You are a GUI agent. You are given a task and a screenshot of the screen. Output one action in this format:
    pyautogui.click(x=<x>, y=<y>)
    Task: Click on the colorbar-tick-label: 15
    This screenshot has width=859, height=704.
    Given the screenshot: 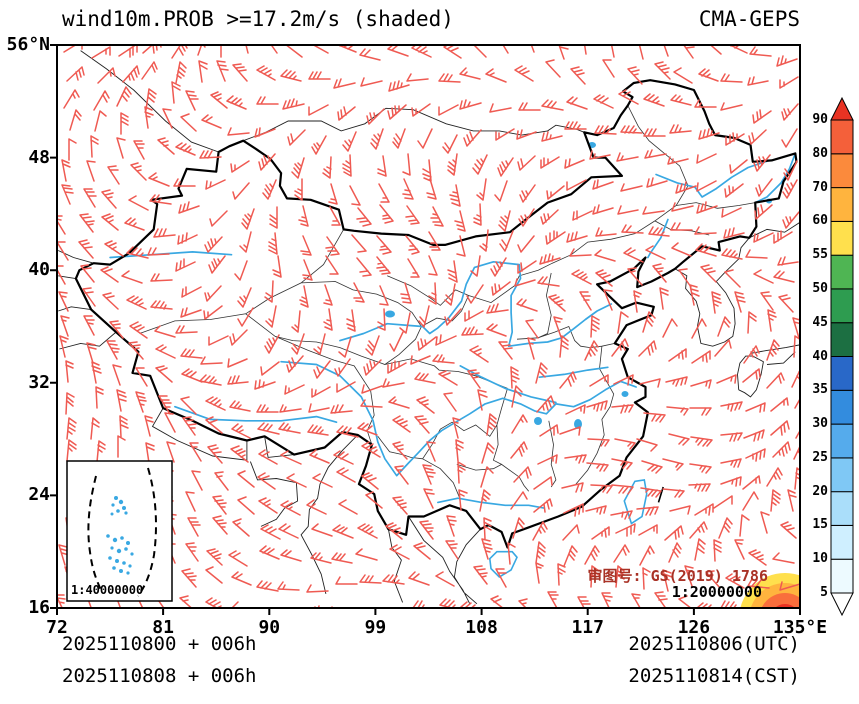 What is the action you would take?
    pyautogui.click(x=820, y=524)
    